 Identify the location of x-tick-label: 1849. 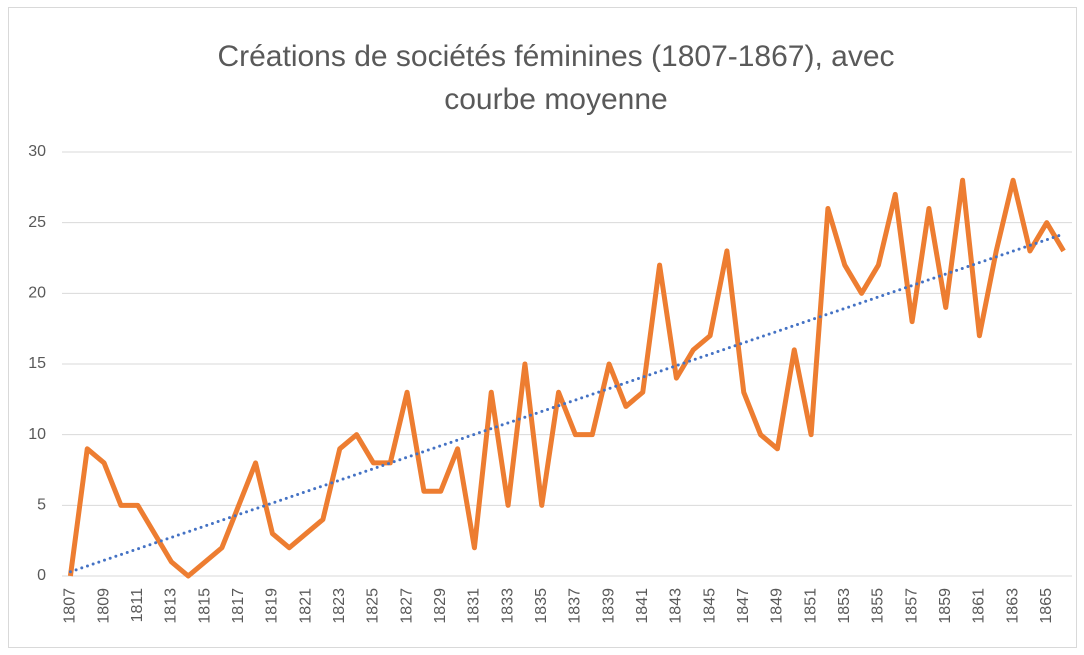
(777, 606).